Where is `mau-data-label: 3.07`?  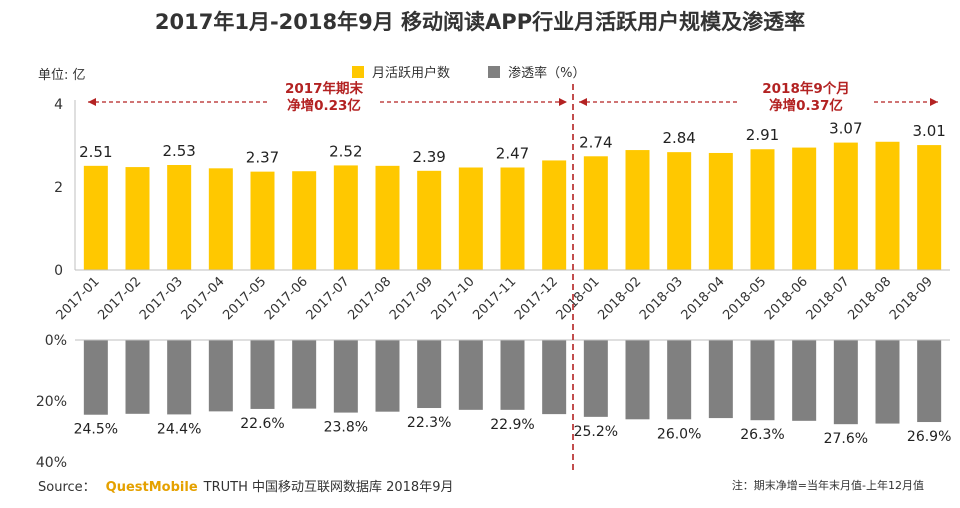 mau-data-label: 3.07 is located at coordinates (845, 129).